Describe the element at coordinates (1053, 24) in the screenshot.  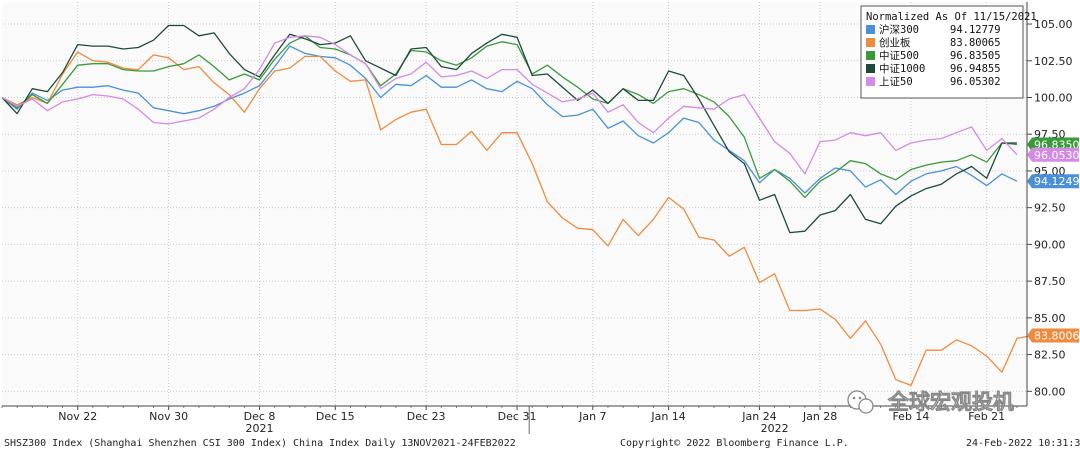
I see `y-tick-label: 105.00` at that location.